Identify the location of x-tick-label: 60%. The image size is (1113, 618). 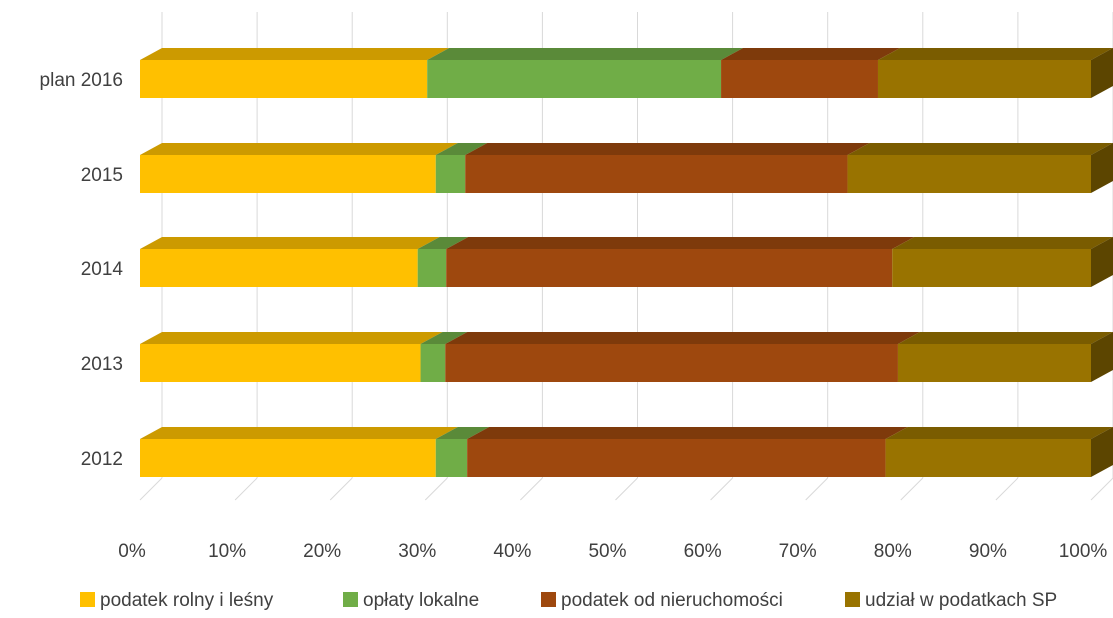
(703, 551).